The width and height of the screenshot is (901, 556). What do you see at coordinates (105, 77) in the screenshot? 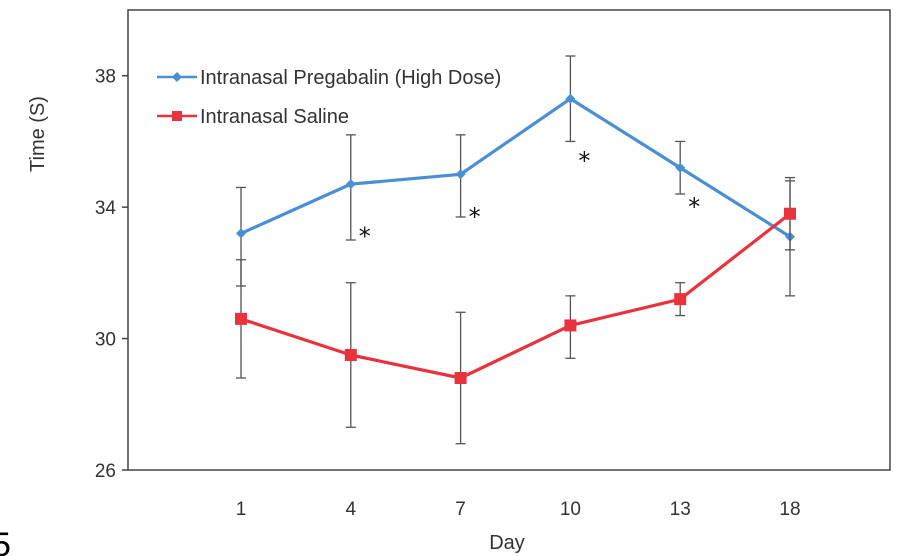
I see `y-tick-label: 38` at bounding box center [105, 77].